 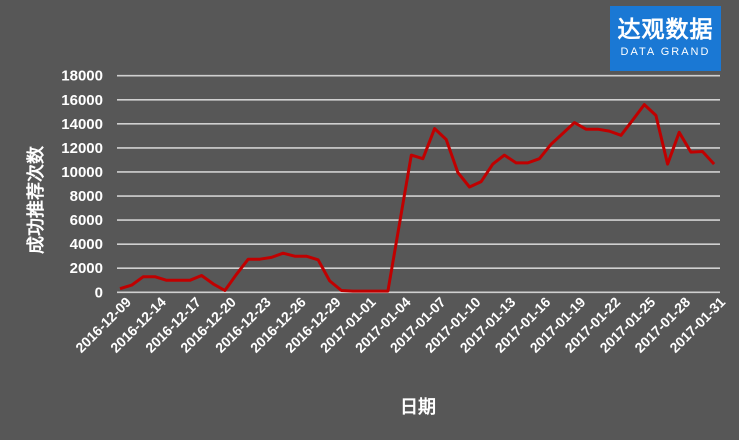 What do you see at coordinates (86, 268) in the screenshot?
I see `y-tick-label: 2000` at bounding box center [86, 268].